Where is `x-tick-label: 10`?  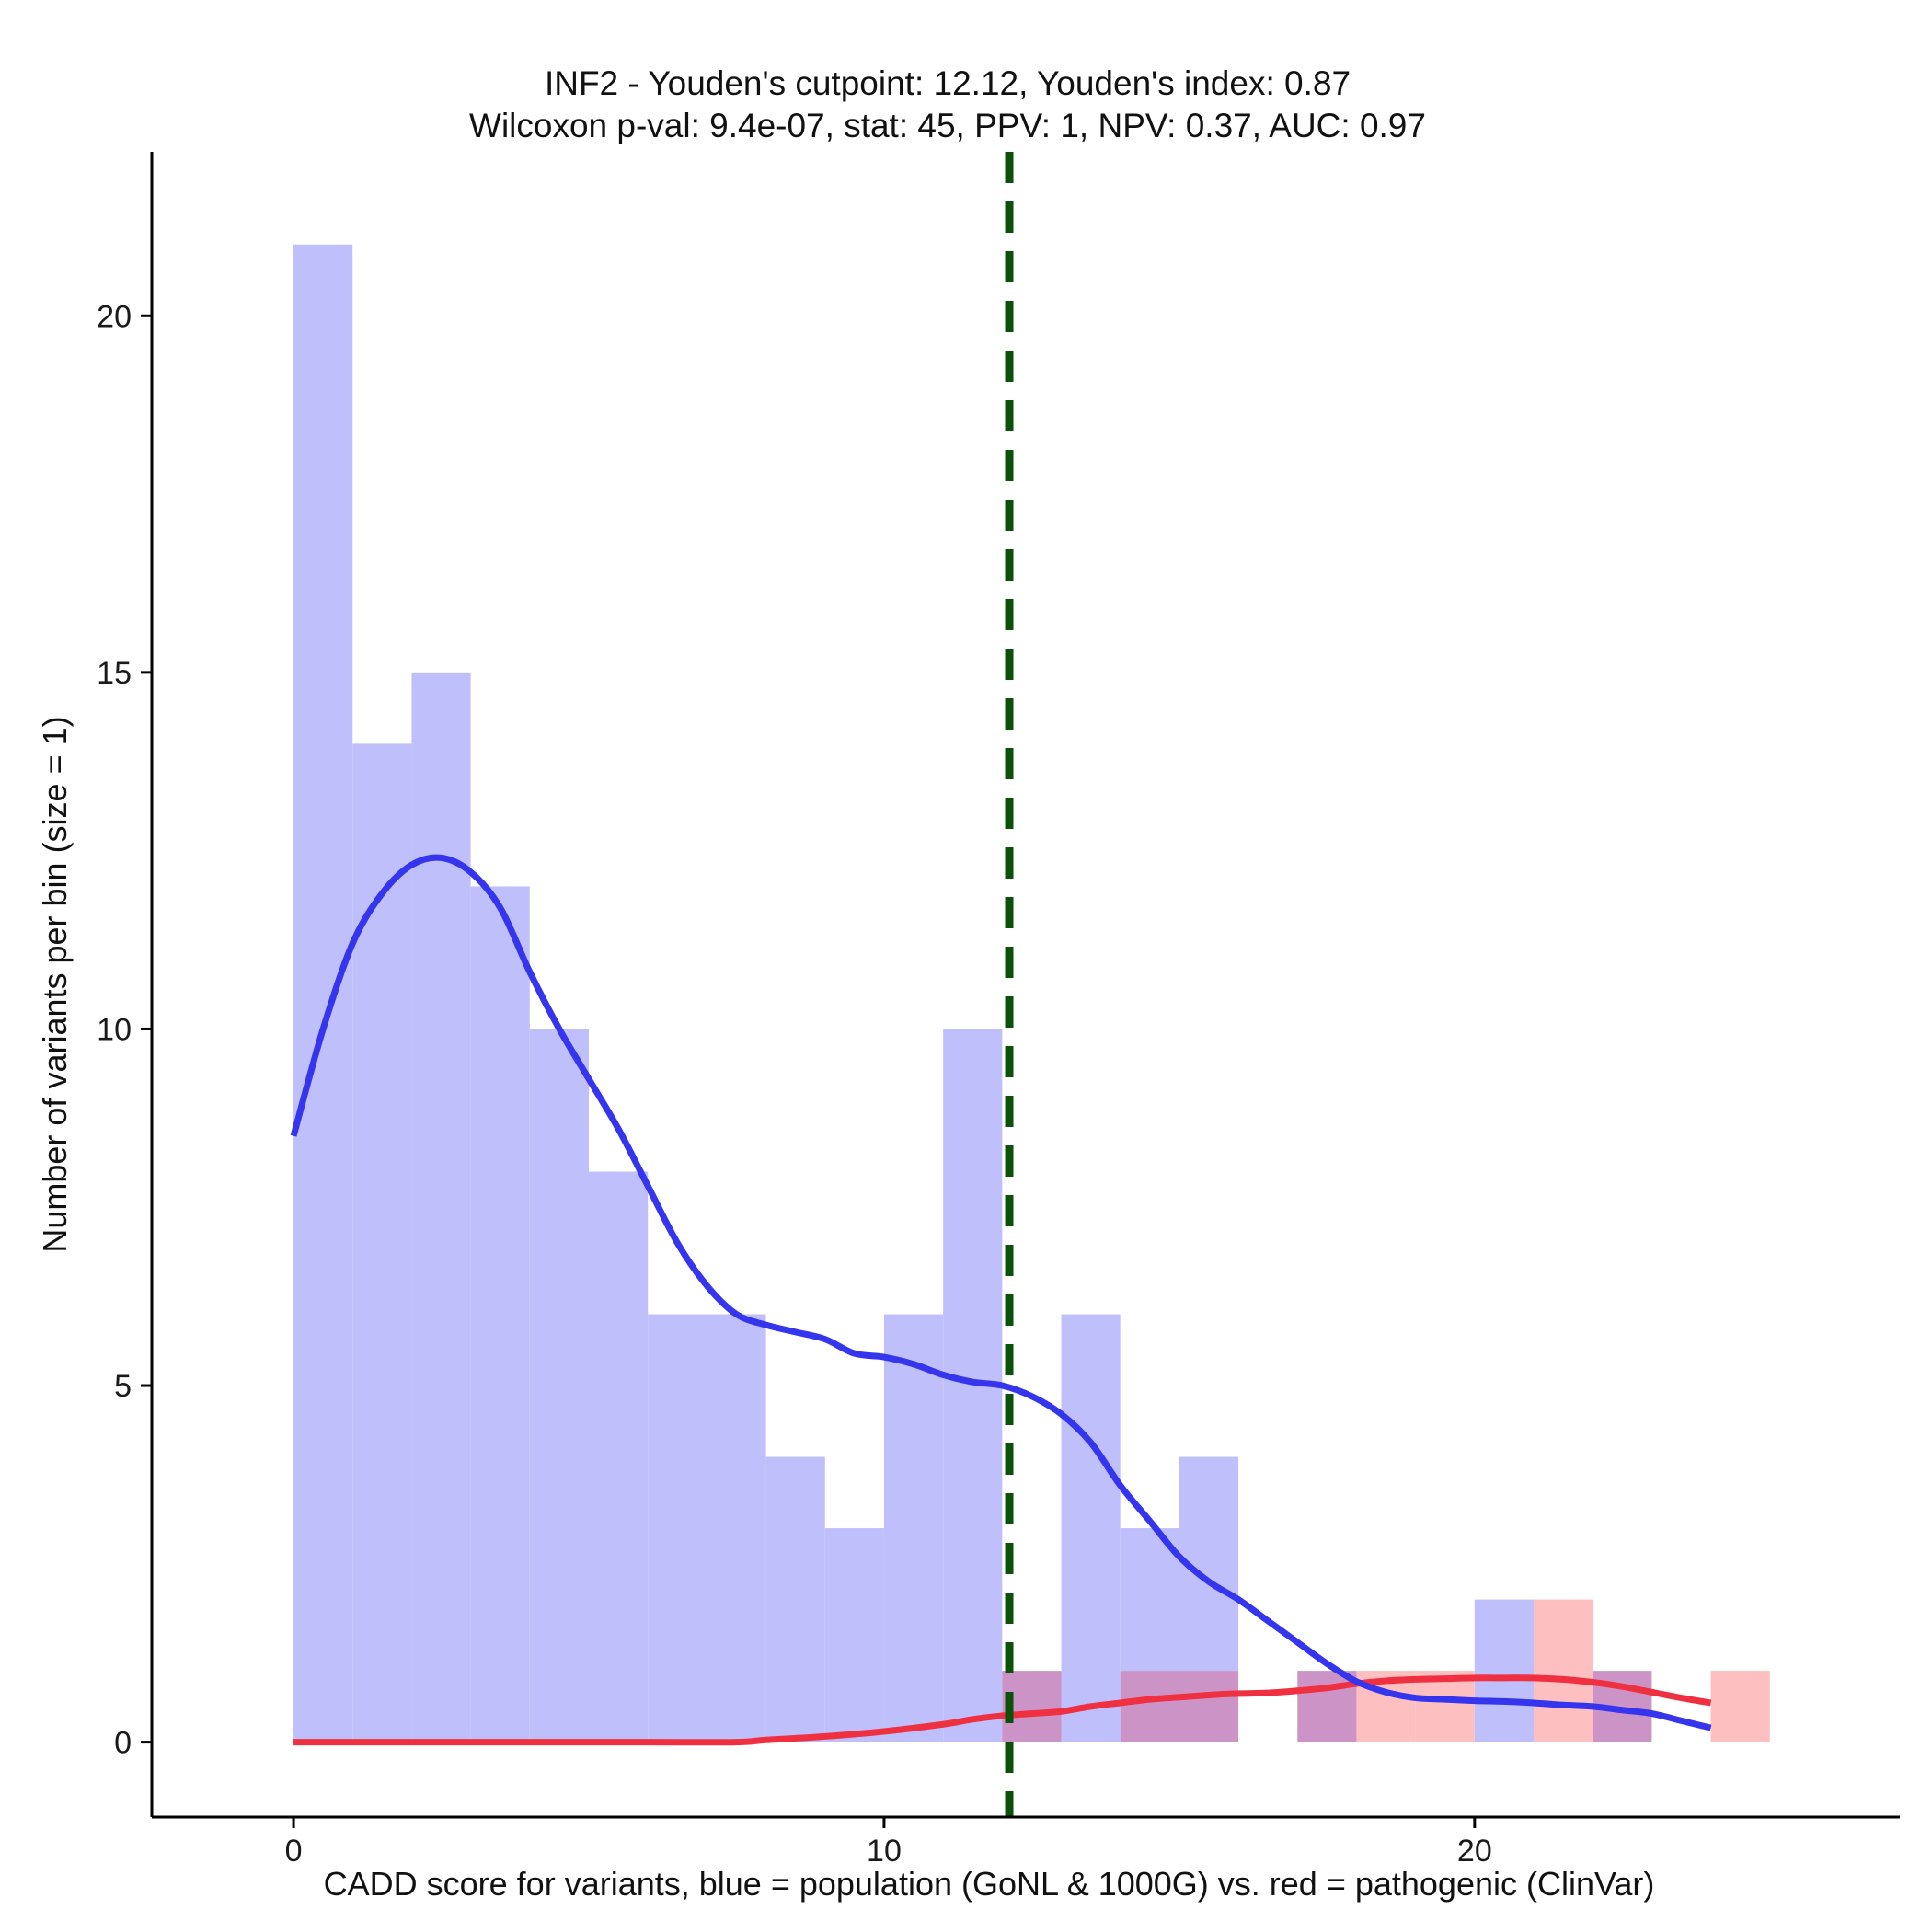 x-tick-label: 10 is located at coordinates (884, 1851).